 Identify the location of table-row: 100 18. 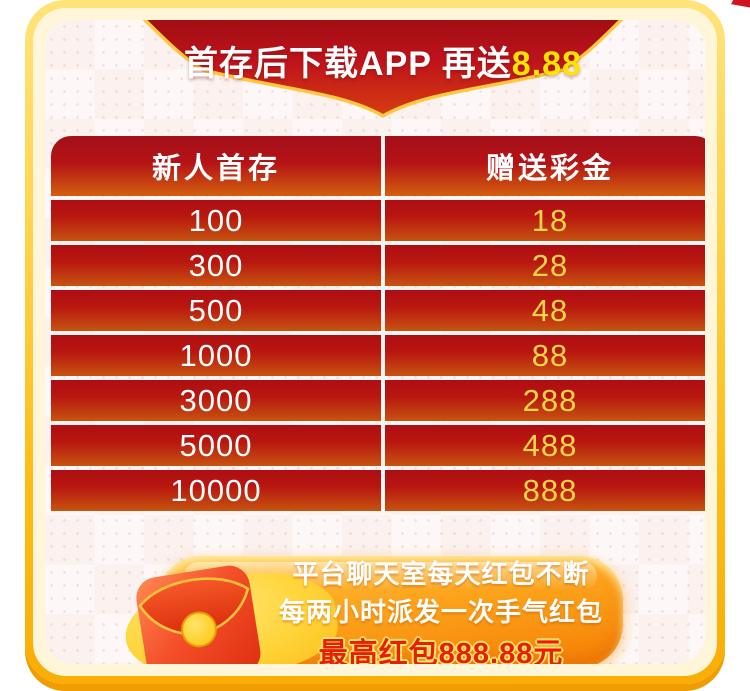
(378, 220).